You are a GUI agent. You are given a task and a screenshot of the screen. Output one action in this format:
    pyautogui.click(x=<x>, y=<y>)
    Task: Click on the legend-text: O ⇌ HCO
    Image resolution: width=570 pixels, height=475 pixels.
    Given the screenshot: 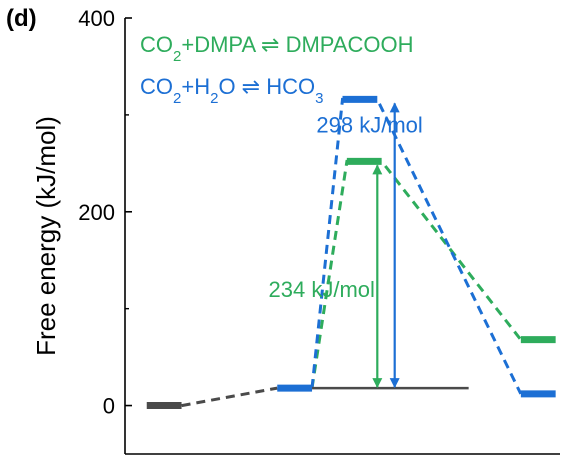 What is the action you would take?
    pyautogui.click(x=266, y=86)
    